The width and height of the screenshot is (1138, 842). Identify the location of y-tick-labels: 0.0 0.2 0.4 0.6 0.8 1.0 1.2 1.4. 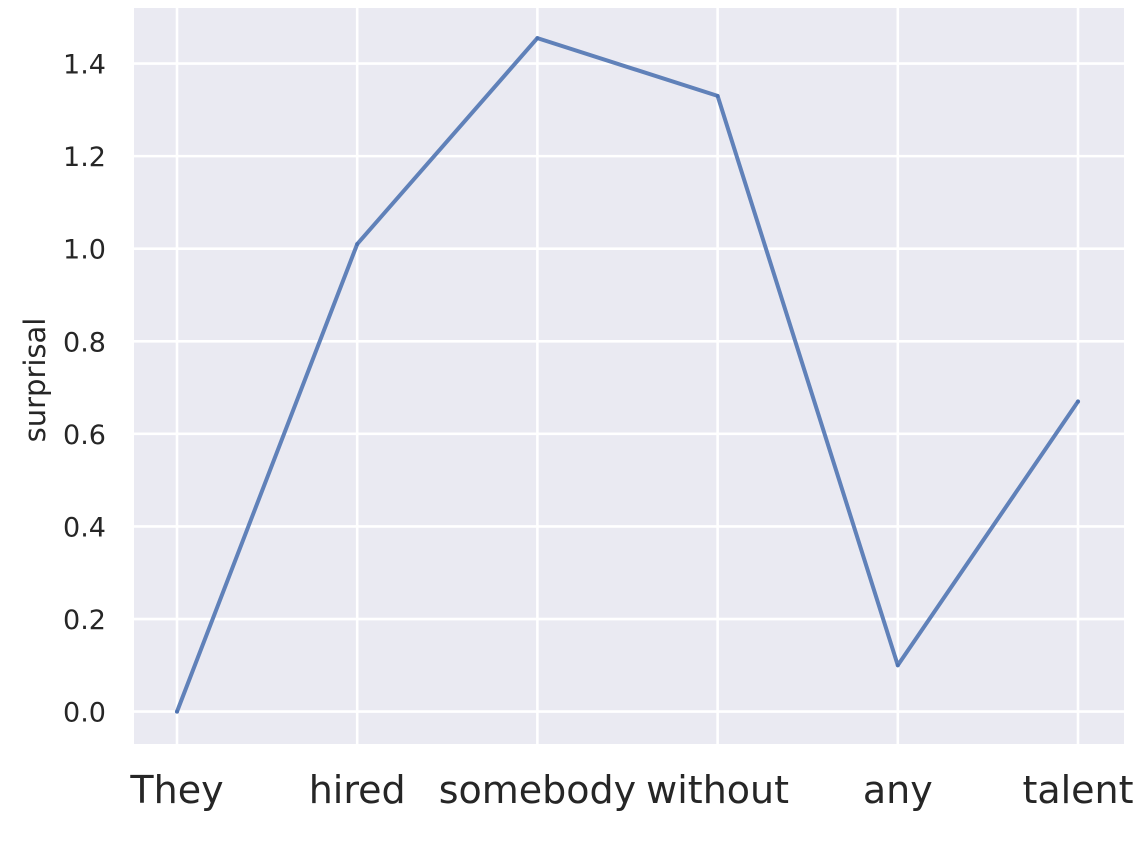
(84, 389).